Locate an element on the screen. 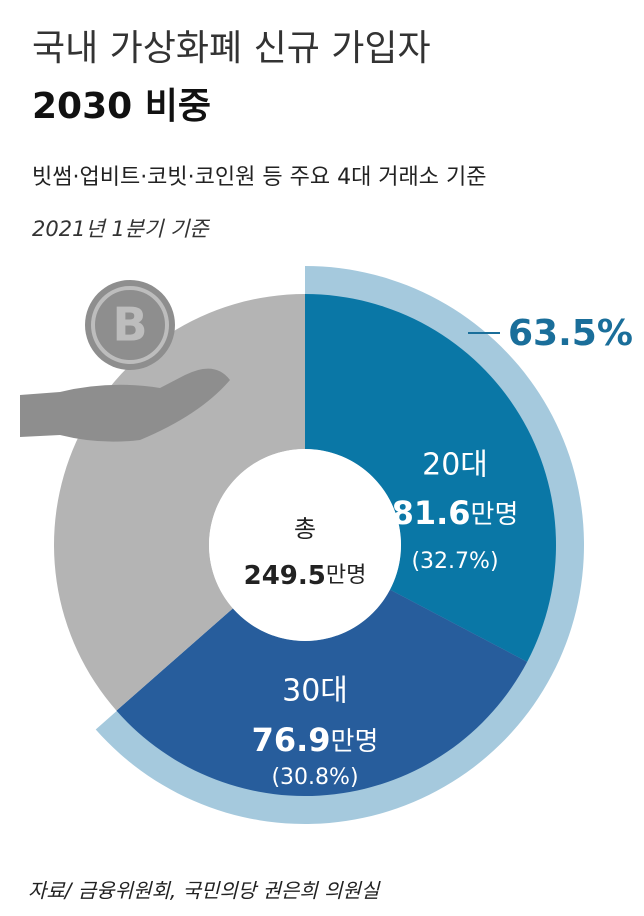 The height and width of the screenshot is (916, 644). segment-share: (30.8%) is located at coordinates (314, 777).